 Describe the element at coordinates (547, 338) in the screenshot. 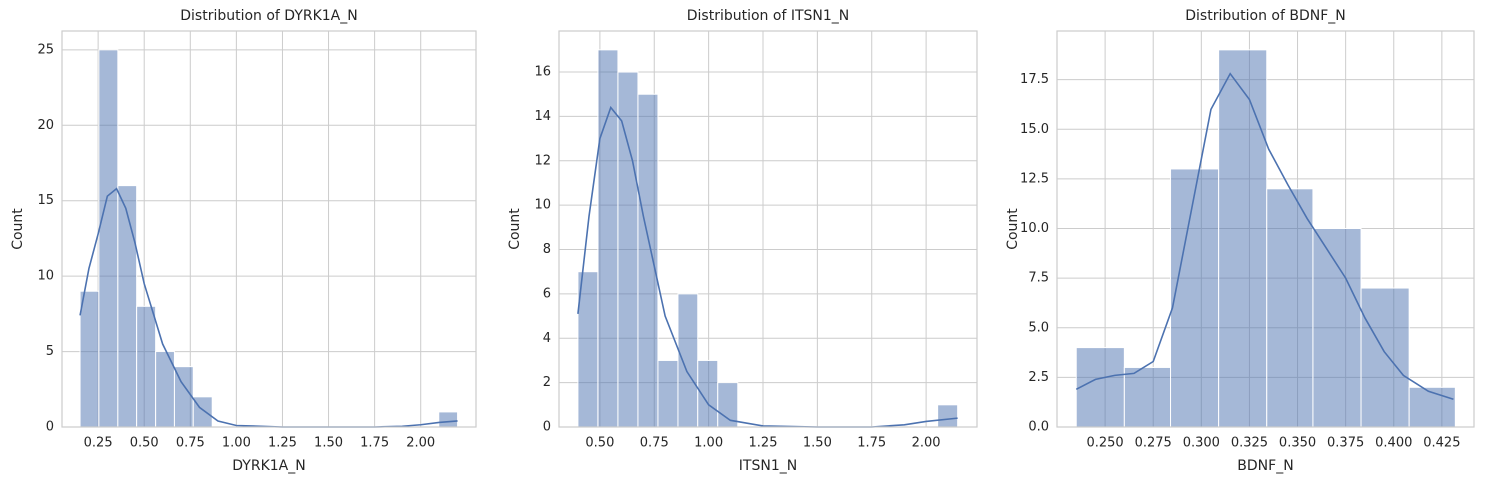

I see `y-tick-label: 4` at that location.